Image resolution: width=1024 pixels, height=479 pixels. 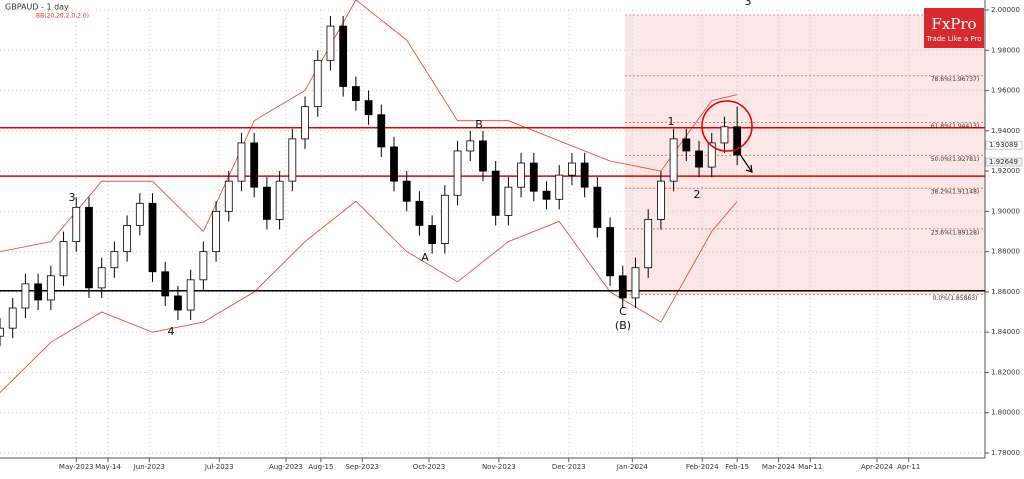 What do you see at coordinates (953, 24) in the screenshot?
I see `brand: FxPro` at bounding box center [953, 24].